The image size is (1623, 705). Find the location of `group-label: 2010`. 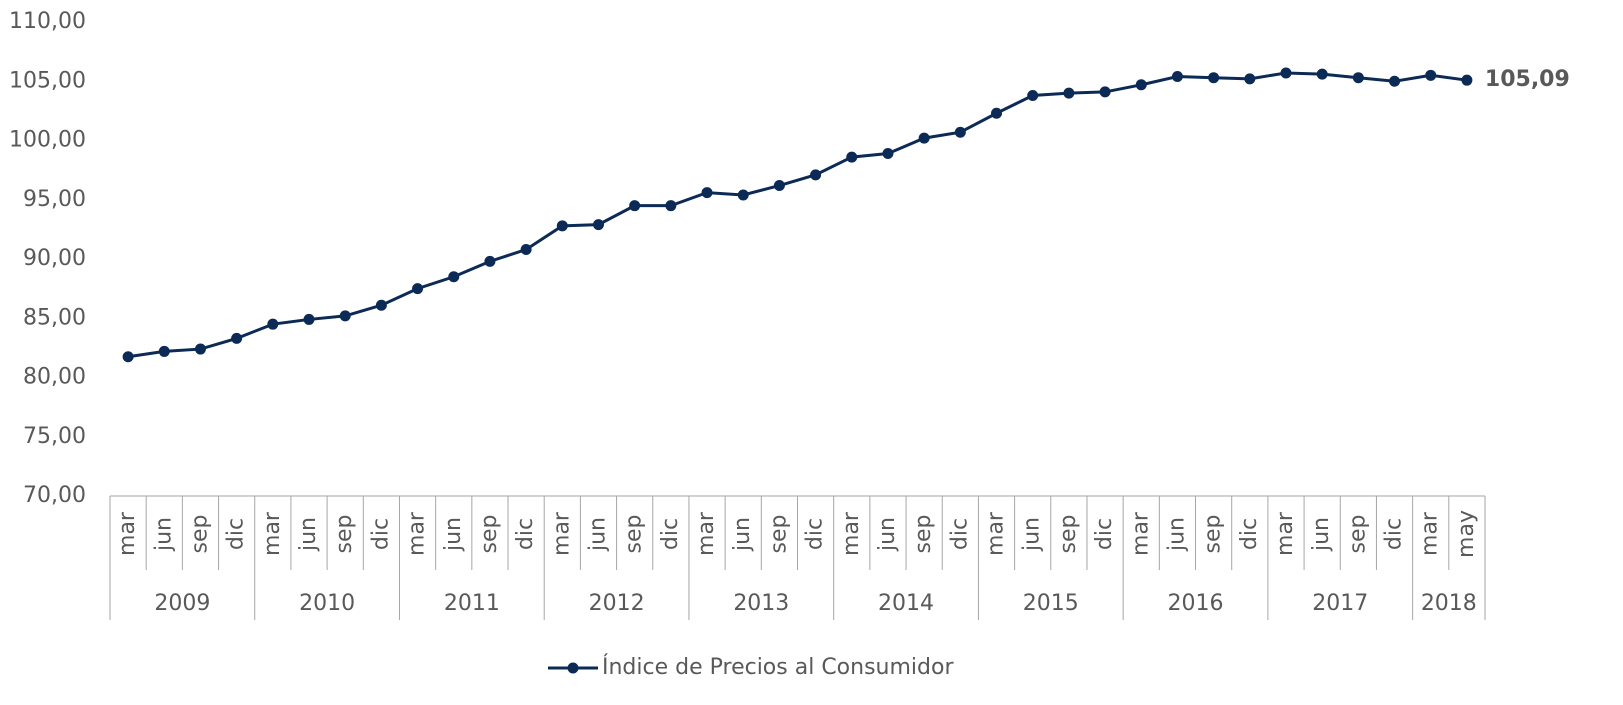

group-label: 2010 is located at coordinates (327, 603).